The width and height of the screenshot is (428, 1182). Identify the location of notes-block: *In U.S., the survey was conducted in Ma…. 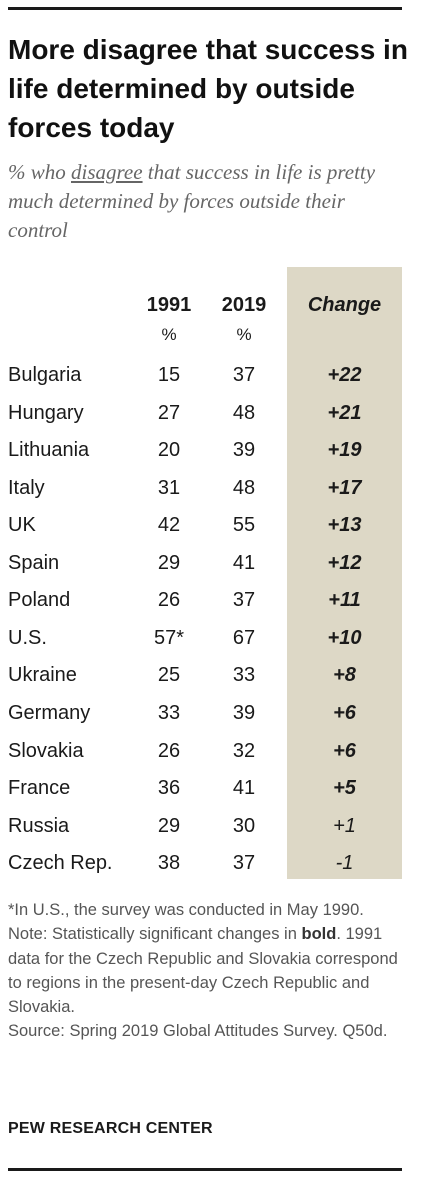
(208, 971).